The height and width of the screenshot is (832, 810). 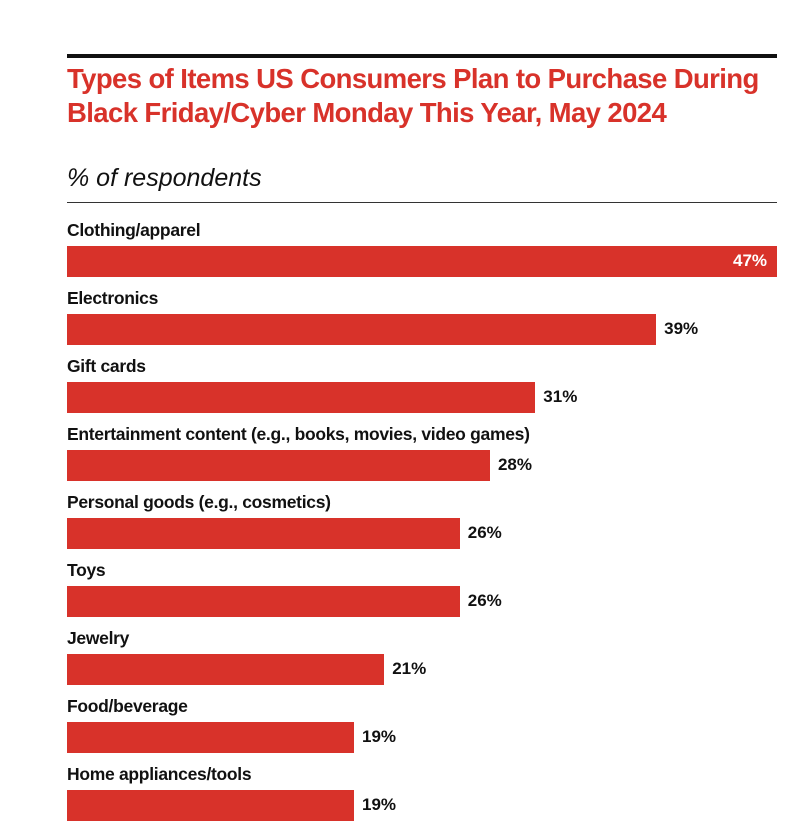 What do you see at coordinates (681, 328) in the screenshot?
I see `value-label: 39%` at bounding box center [681, 328].